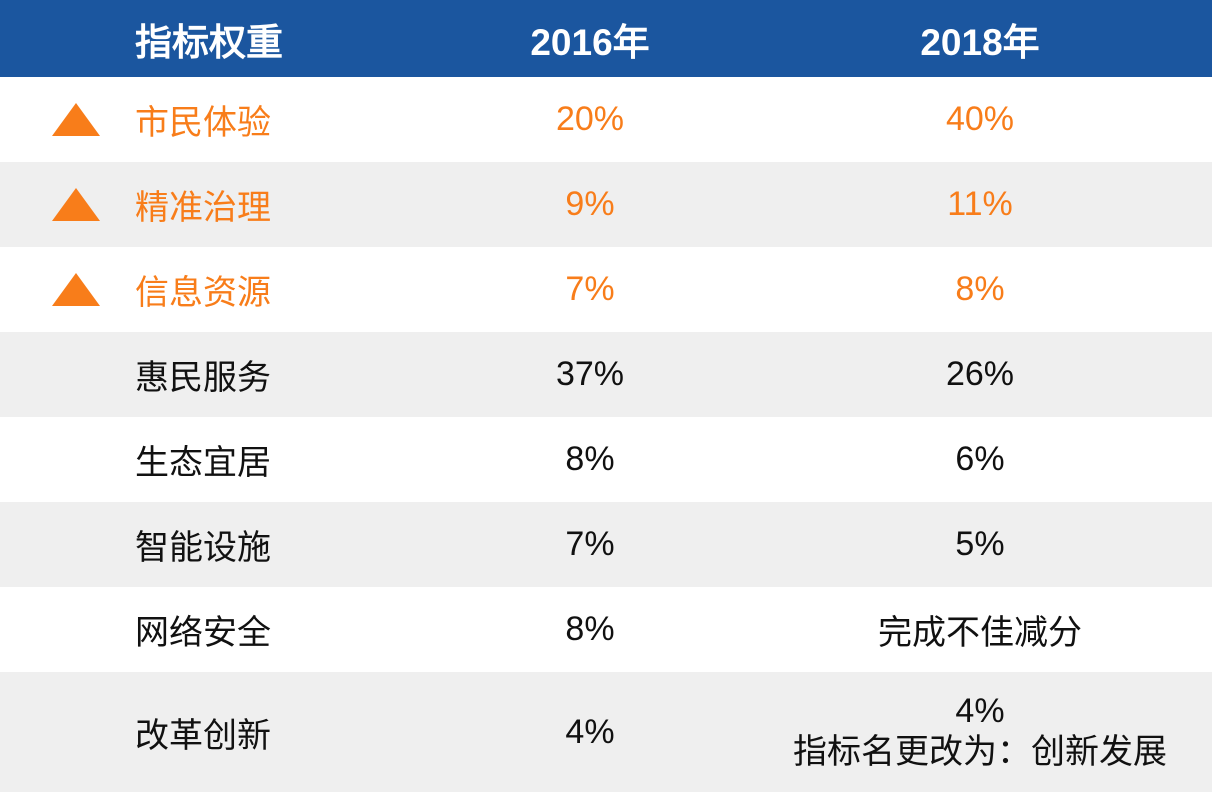 Image resolution: width=1212 pixels, height=792 pixels. What do you see at coordinates (67, 38) in the screenshot?
I see `header-icon-spacer` at bounding box center [67, 38].